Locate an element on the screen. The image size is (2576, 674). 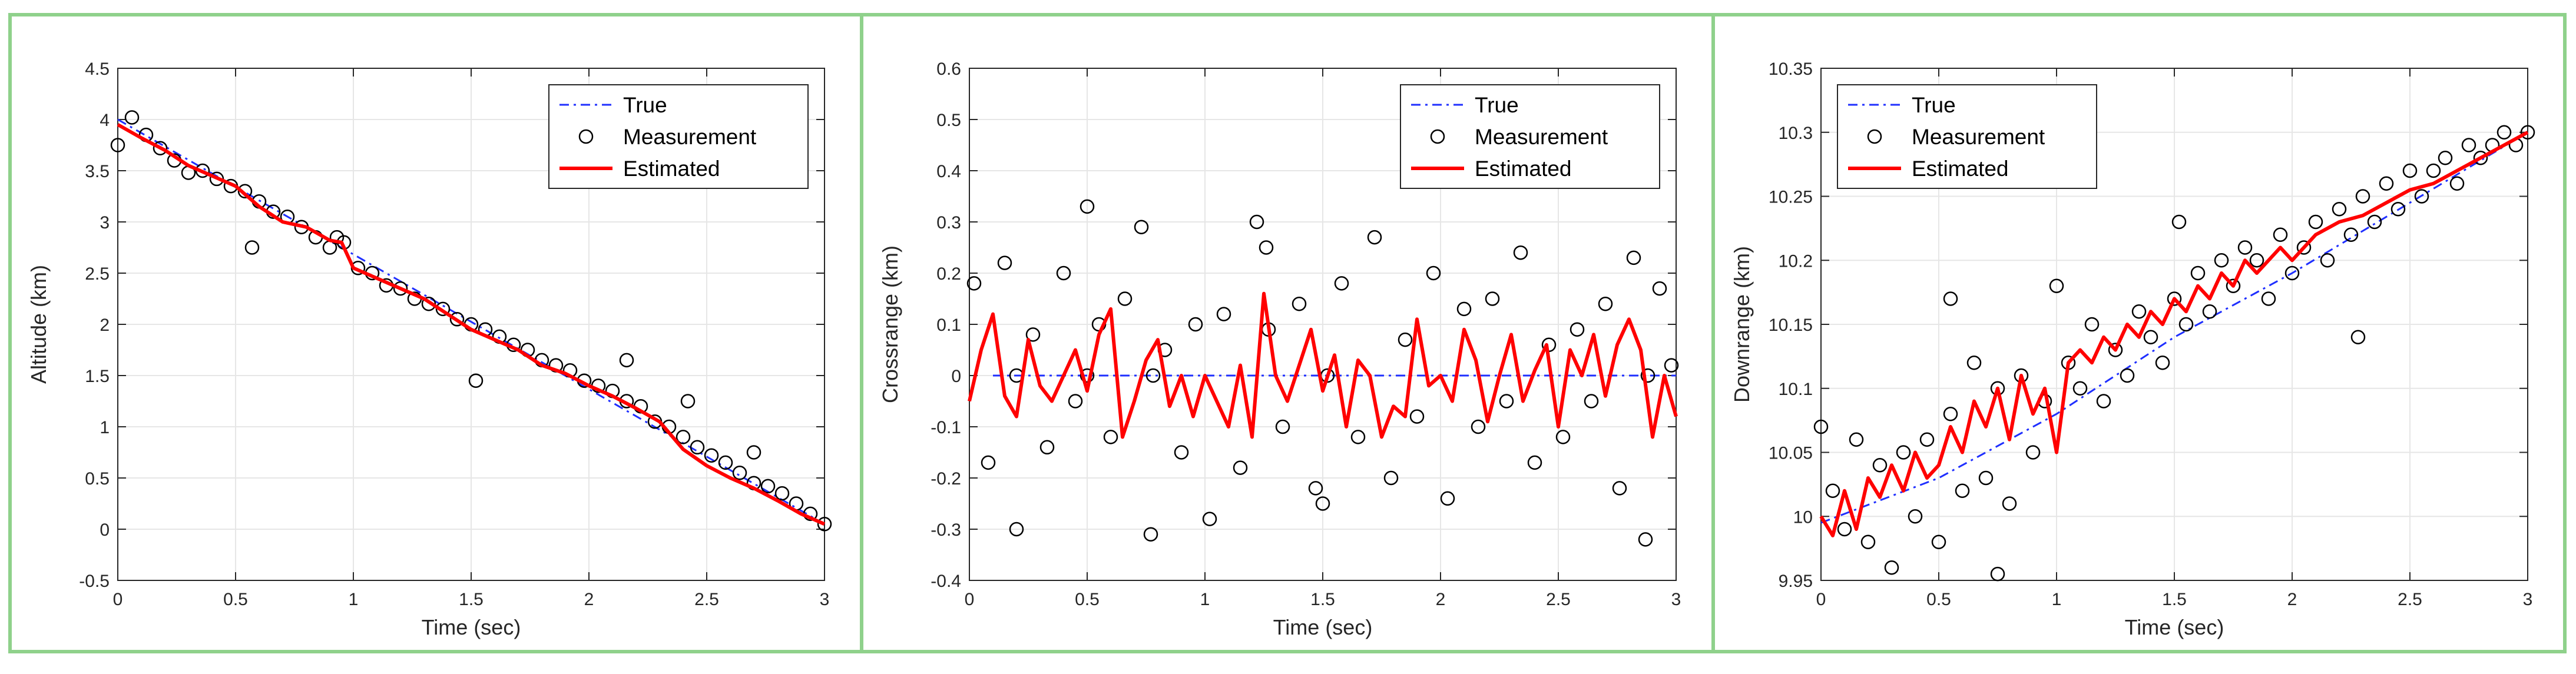
y-tick-label: -0.1 is located at coordinates (946, 427).